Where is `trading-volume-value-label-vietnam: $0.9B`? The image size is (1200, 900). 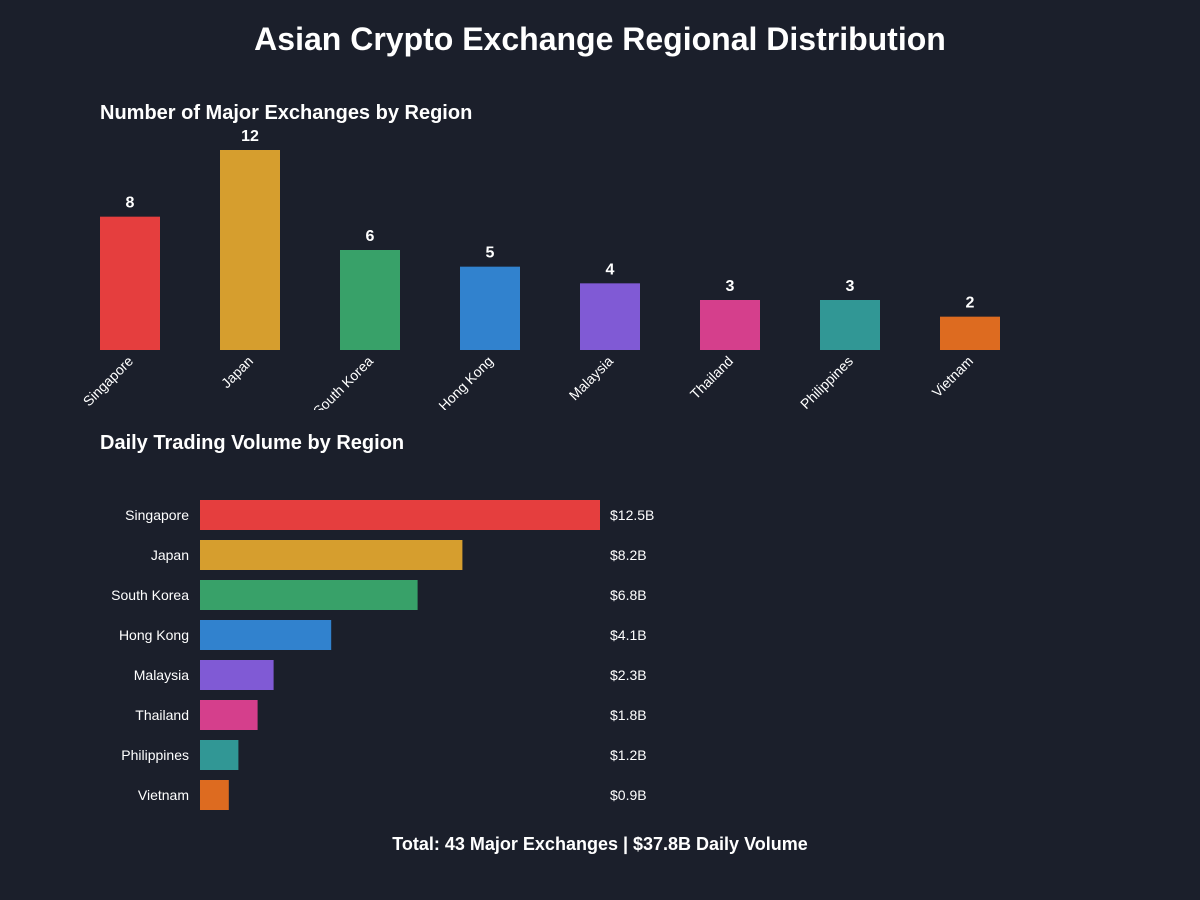
trading-volume-value-label-vietnam: $0.9B is located at coordinates (628, 795).